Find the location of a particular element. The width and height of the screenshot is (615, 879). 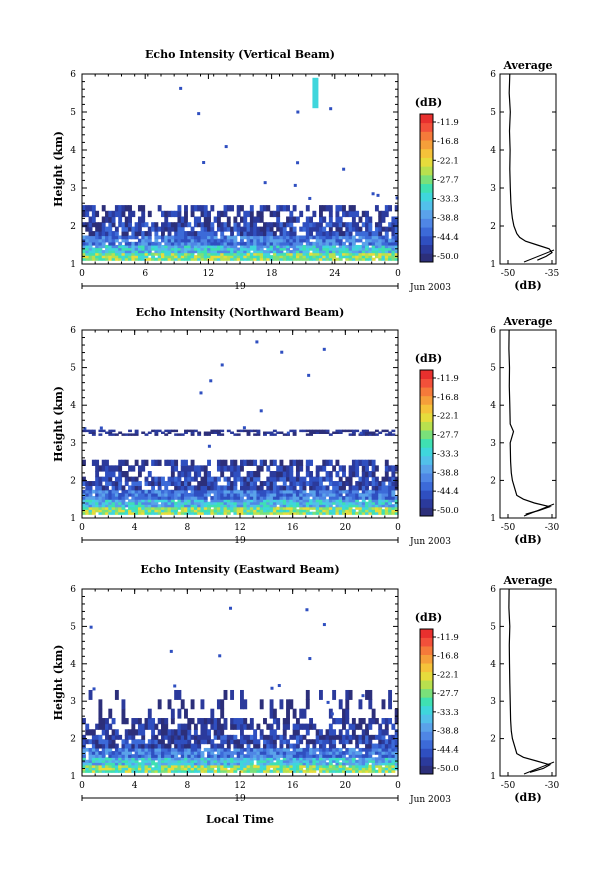

y-axis-label: Height (km) is located at coordinates (58, 424).